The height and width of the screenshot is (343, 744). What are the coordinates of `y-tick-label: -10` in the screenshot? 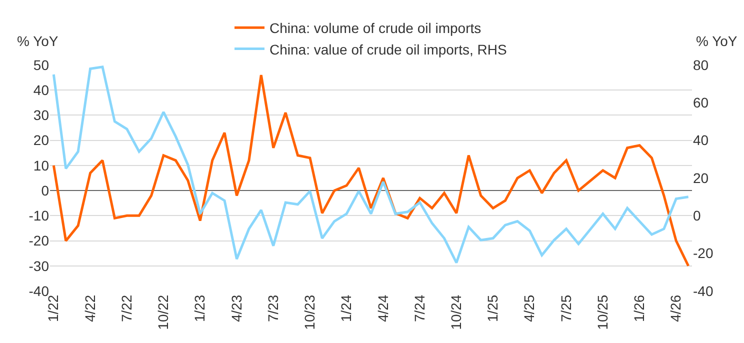 It's located at (39, 216).